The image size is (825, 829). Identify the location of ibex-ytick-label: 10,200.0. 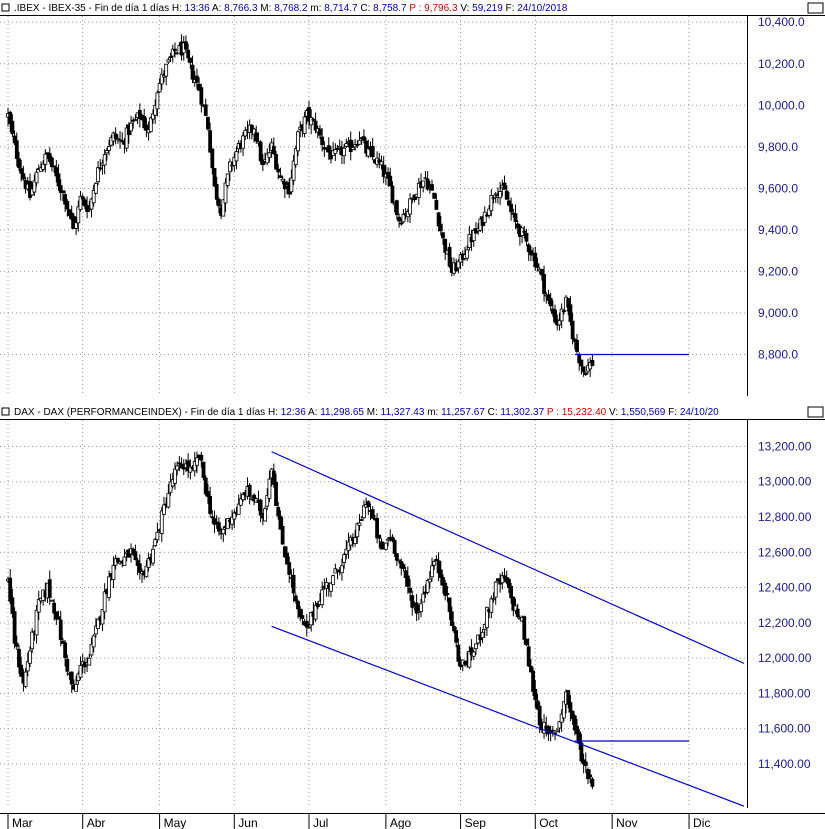
(781, 64).